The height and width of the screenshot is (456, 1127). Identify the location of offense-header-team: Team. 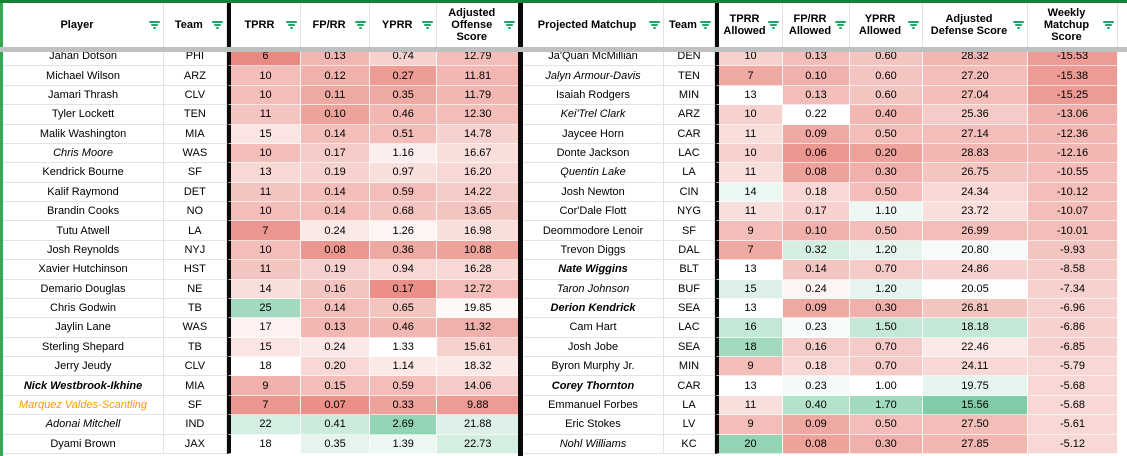
(195, 25).